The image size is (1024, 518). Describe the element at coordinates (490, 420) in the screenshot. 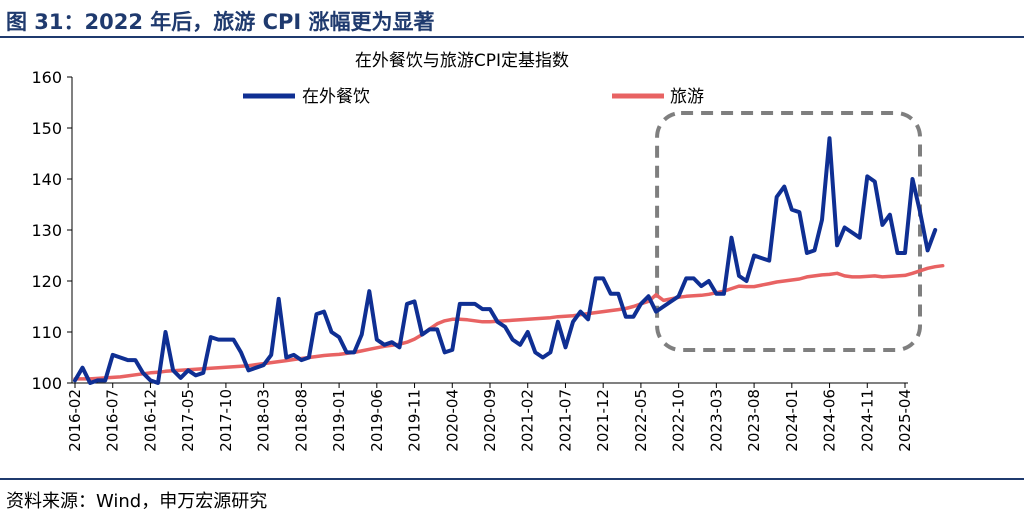

I see `x-tick-label: 2020-09` at that location.